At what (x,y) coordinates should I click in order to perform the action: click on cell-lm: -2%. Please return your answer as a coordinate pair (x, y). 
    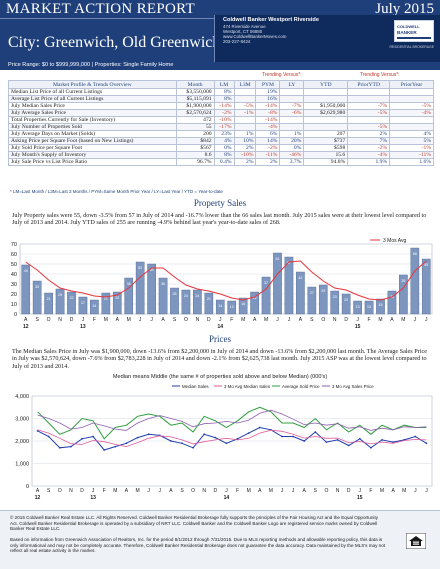
    Looking at the image, I should click on (224, 113).